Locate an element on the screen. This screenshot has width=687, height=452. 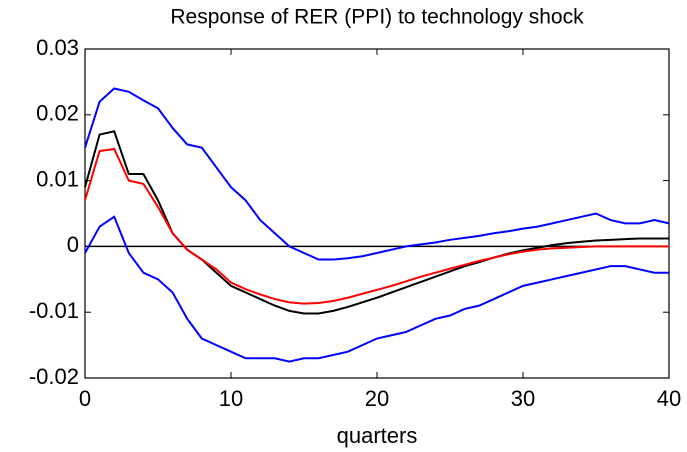
x-tick-label: 30 is located at coordinates (523, 398).